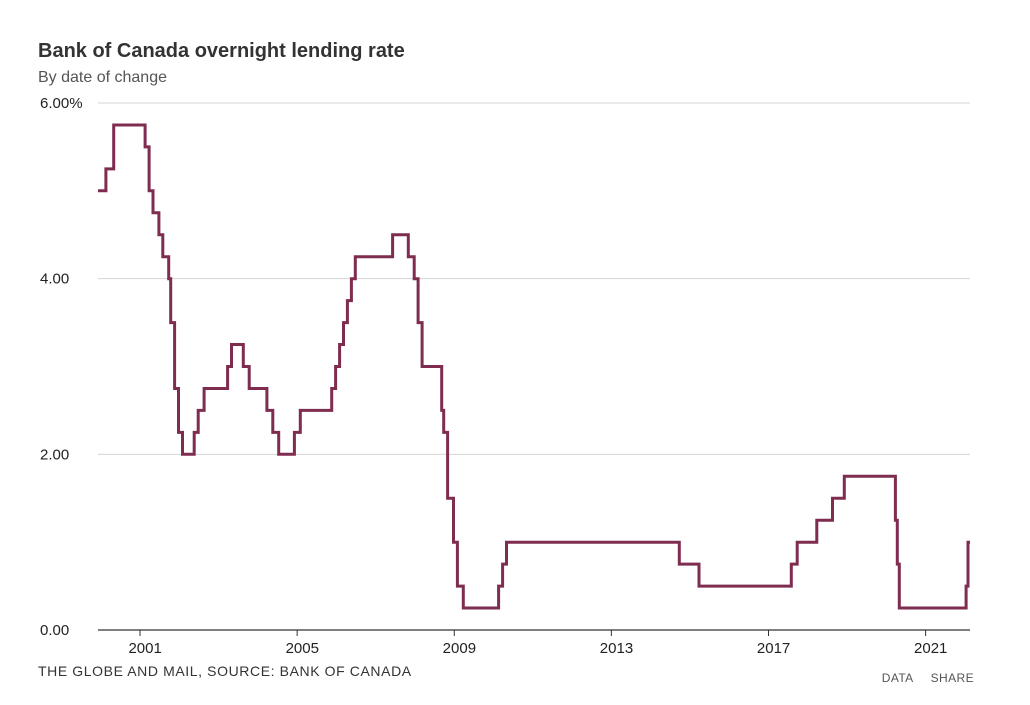  Describe the element at coordinates (221, 51) in the screenshot. I see `chart-title: Bank of Canada overnight lending rate` at that location.